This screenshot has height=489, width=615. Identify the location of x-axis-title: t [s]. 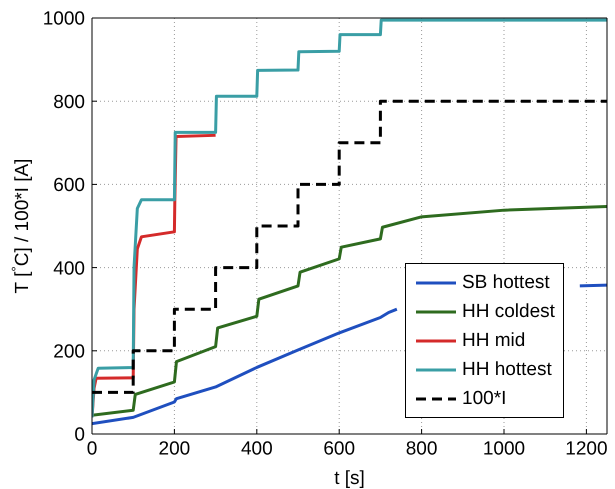
(349, 478).